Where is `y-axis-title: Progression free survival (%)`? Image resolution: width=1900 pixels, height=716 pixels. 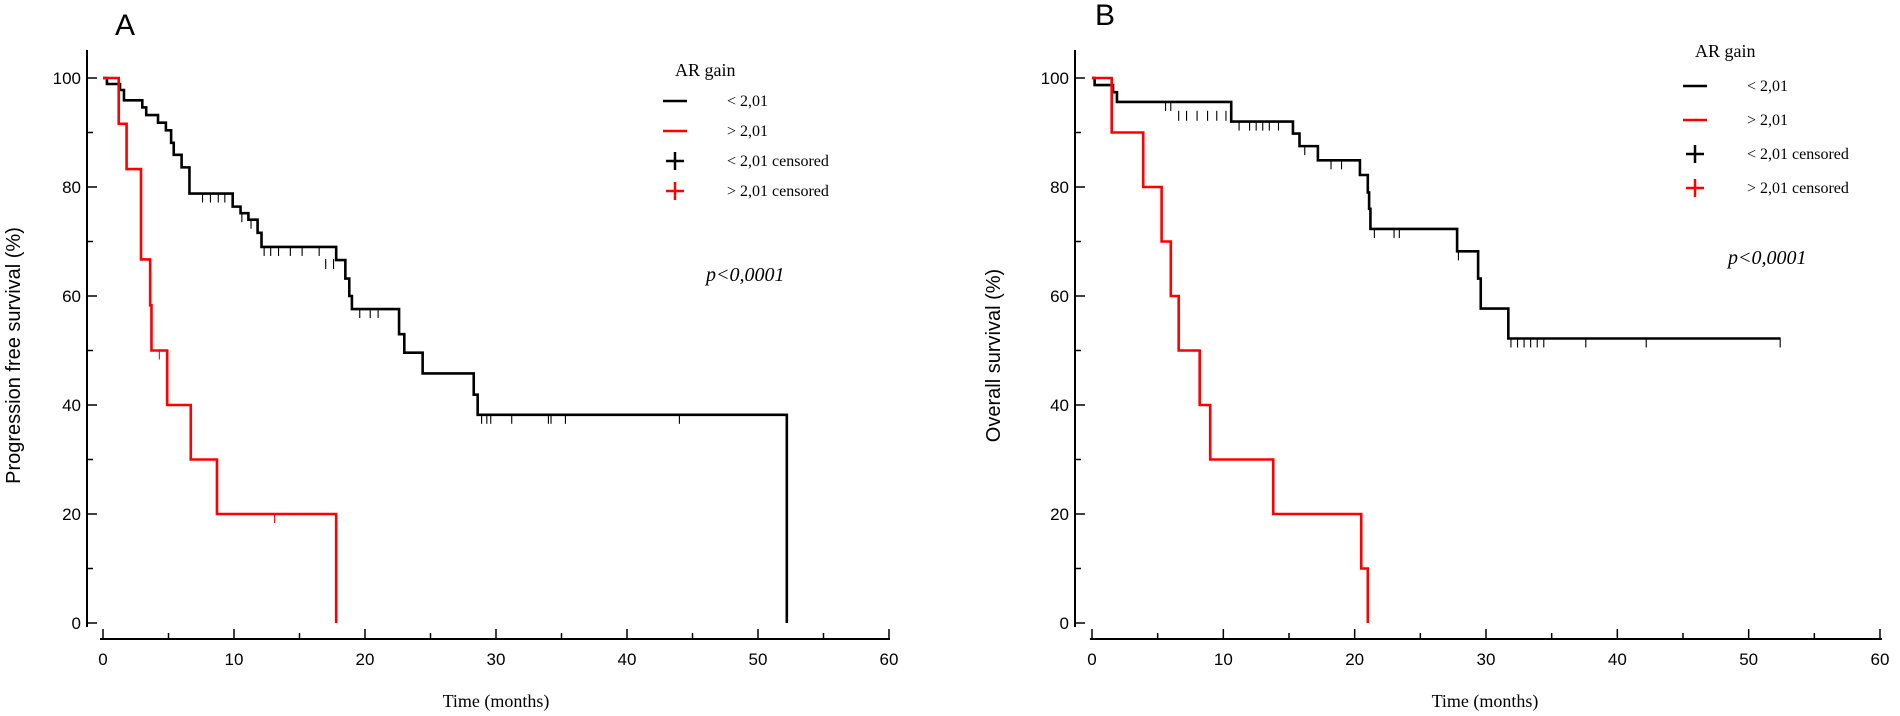
y-axis-title: Progression free survival (%) is located at coordinates (14, 355).